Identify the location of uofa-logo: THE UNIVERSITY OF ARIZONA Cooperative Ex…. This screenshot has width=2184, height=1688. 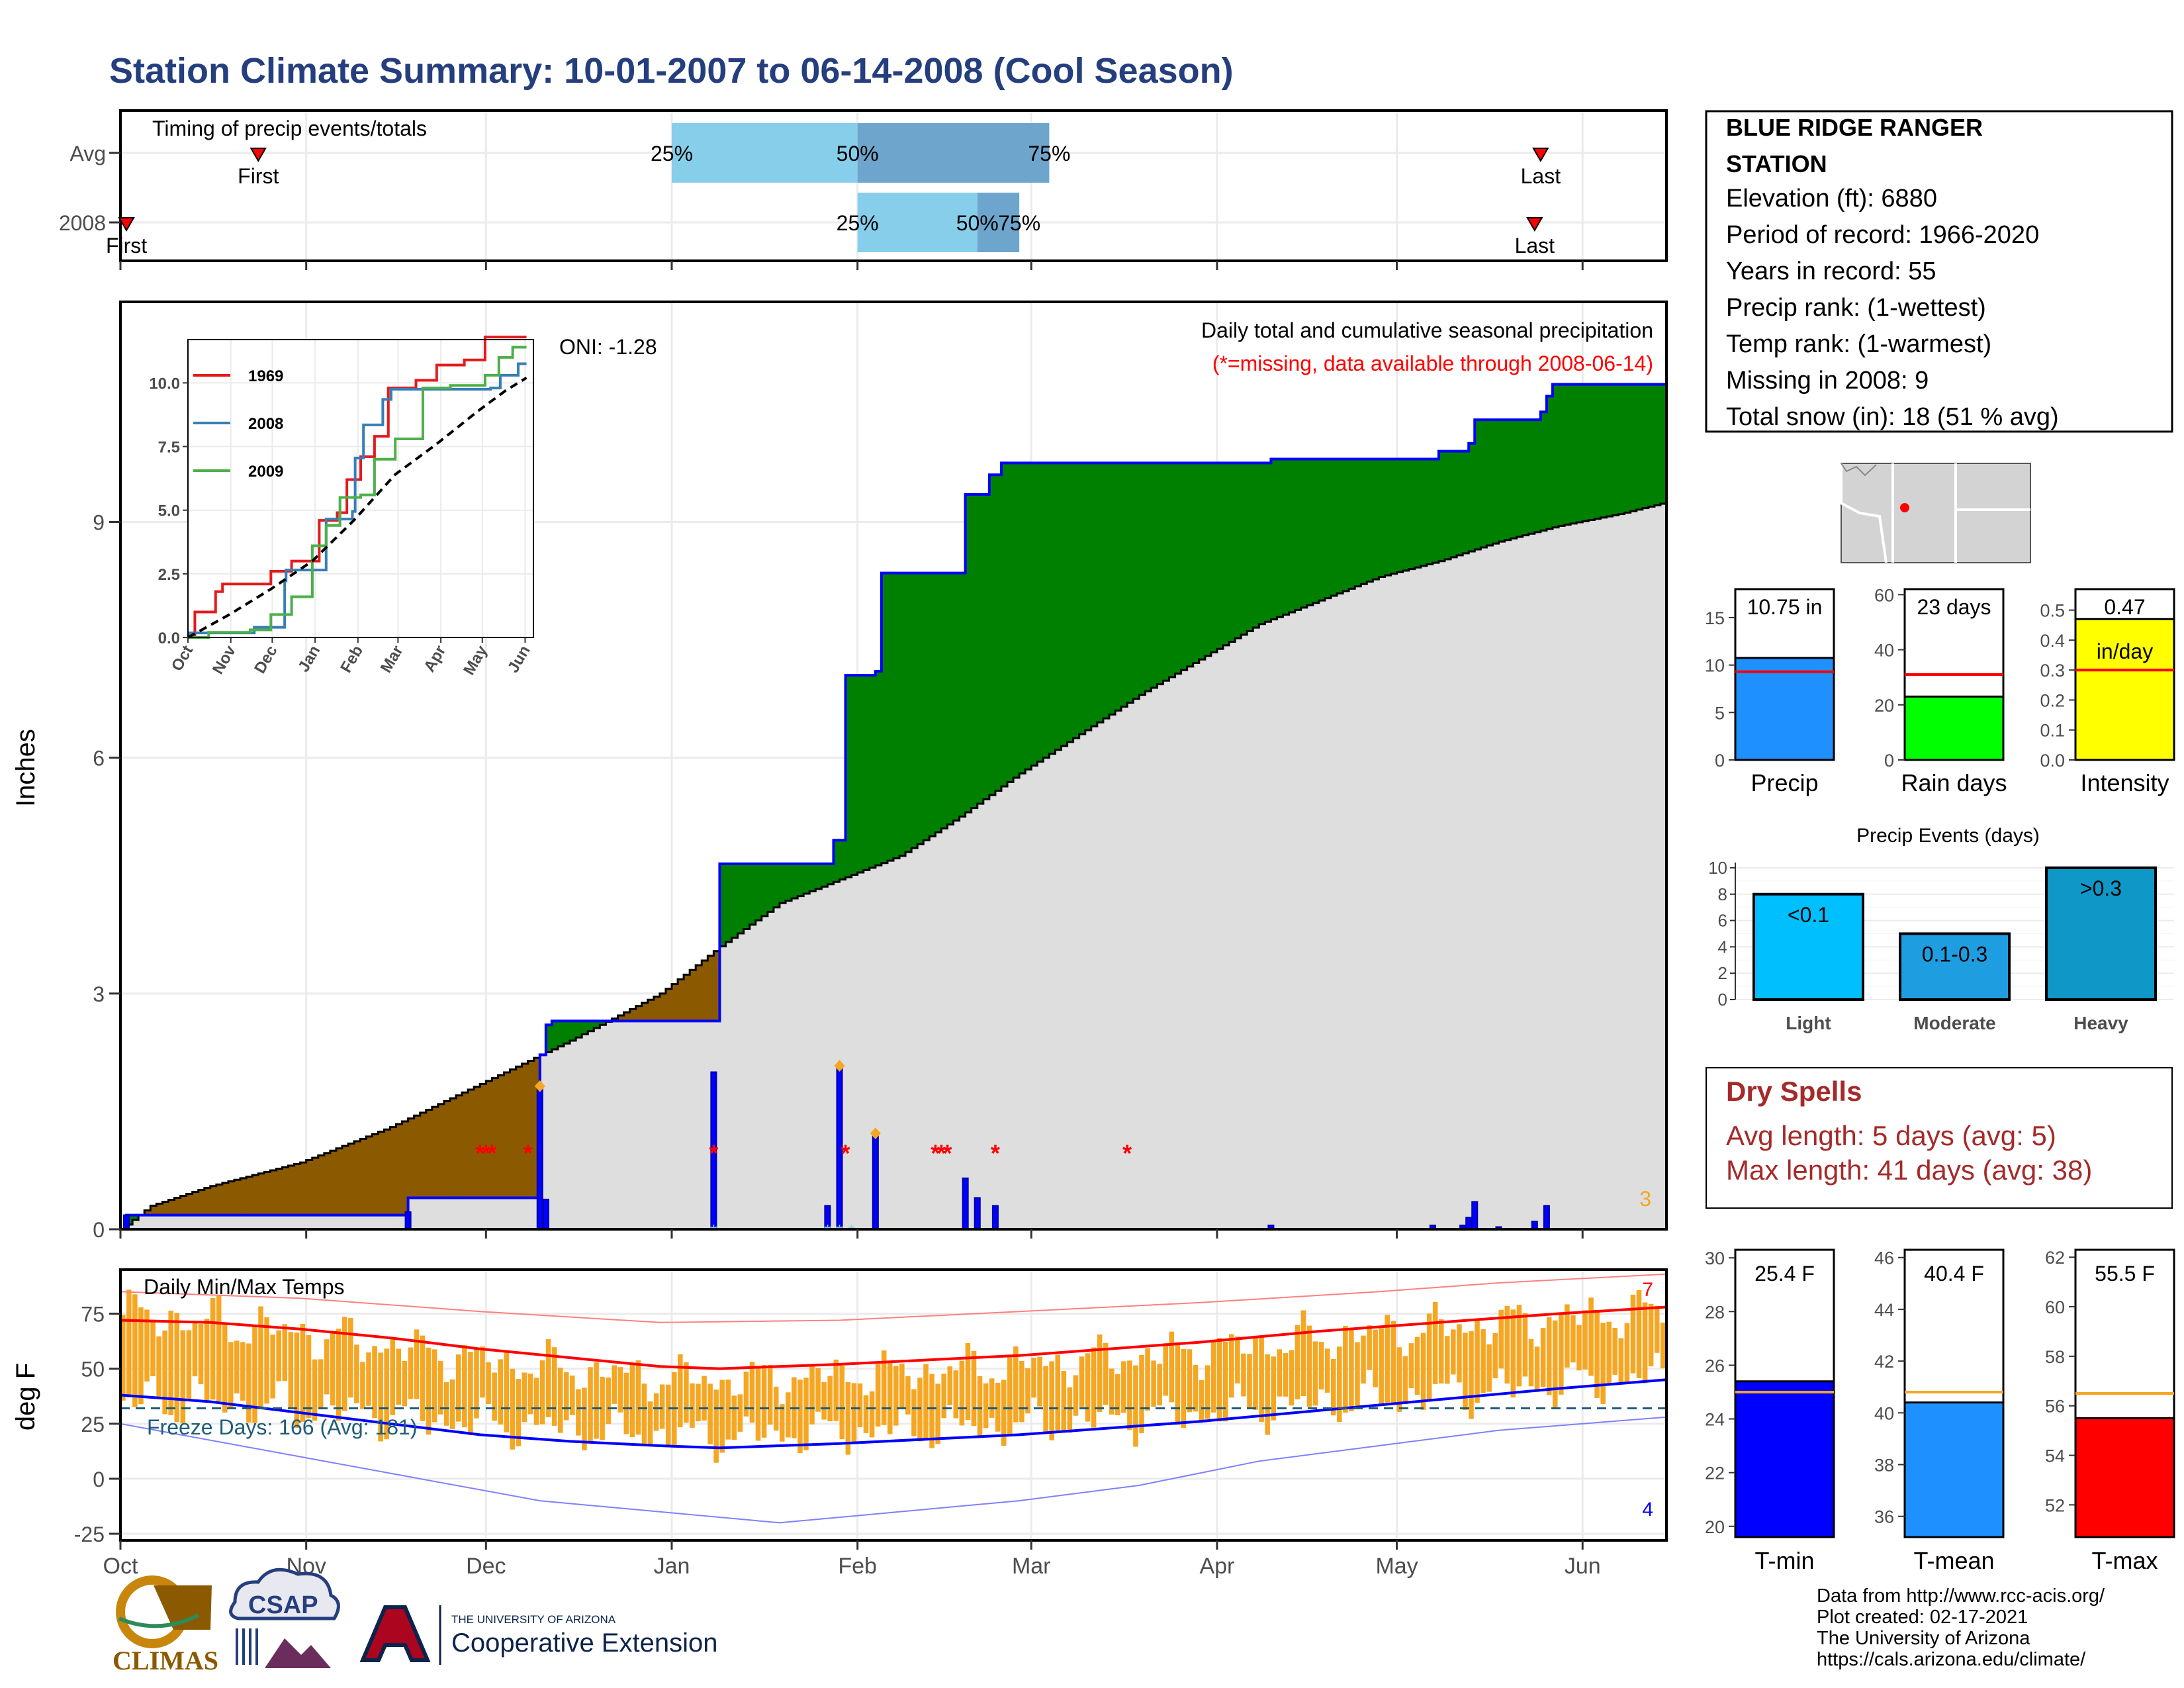
(538, 1635).